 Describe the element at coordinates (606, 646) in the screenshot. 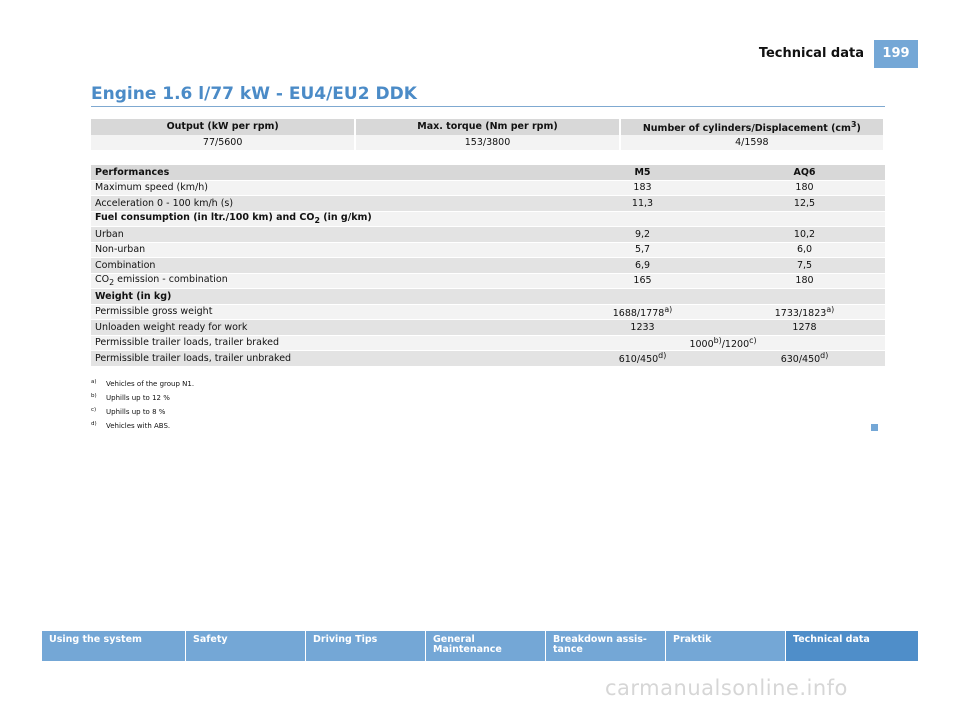

I see `footer-tab-breakdown-assistance: Breakdown assis-tance` at that location.